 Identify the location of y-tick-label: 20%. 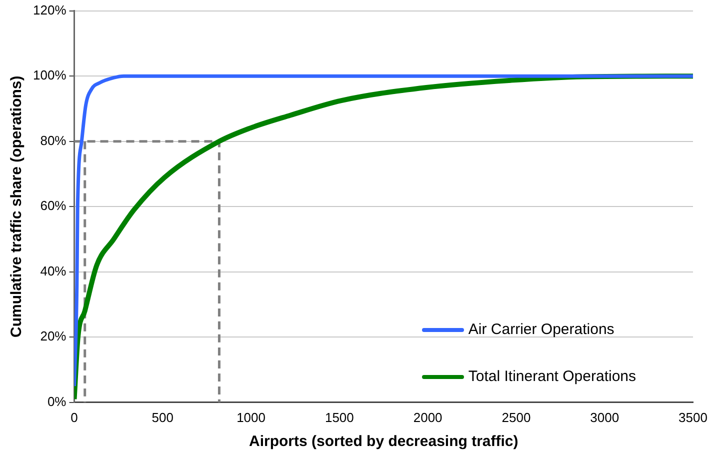
(53, 336).